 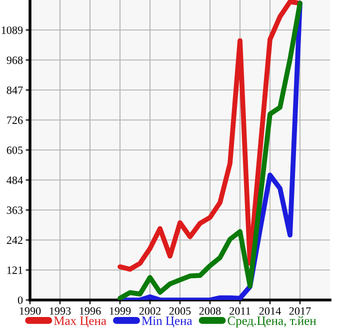 What do you see at coordinates (180, 311) in the screenshot?
I see `x-tick-label: 2005` at bounding box center [180, 311].